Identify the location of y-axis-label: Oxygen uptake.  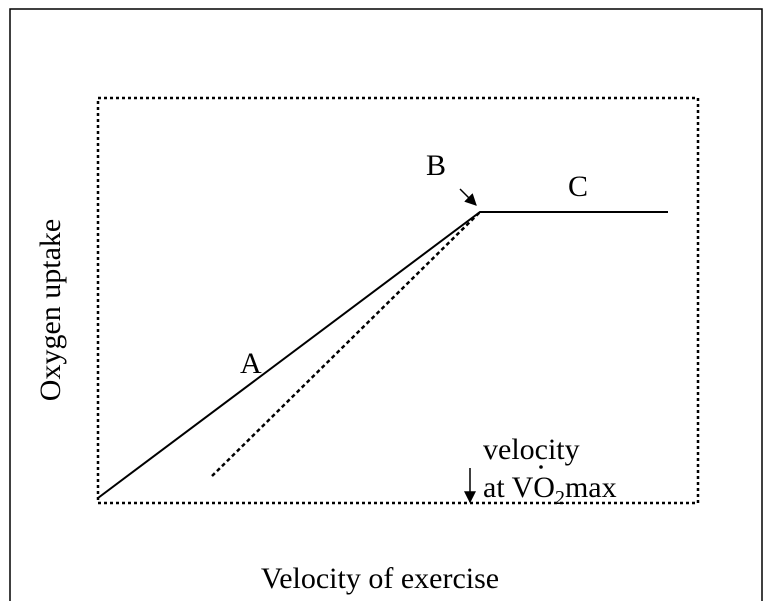
(50, 310).